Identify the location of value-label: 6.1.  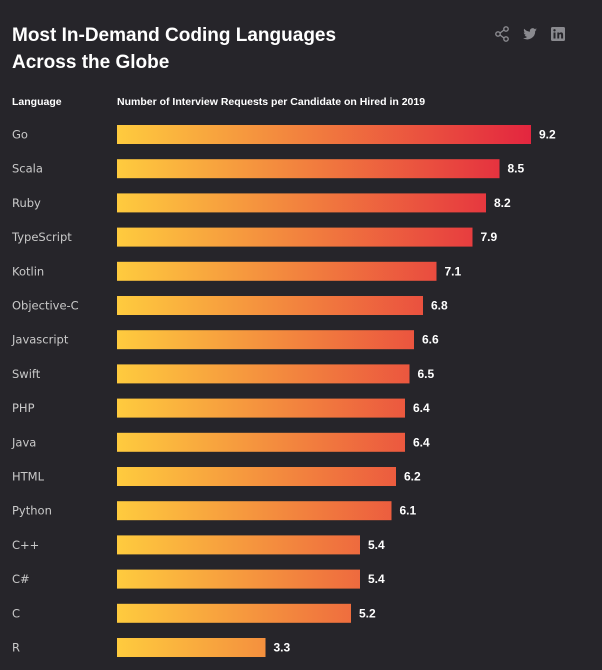
(408, 511).